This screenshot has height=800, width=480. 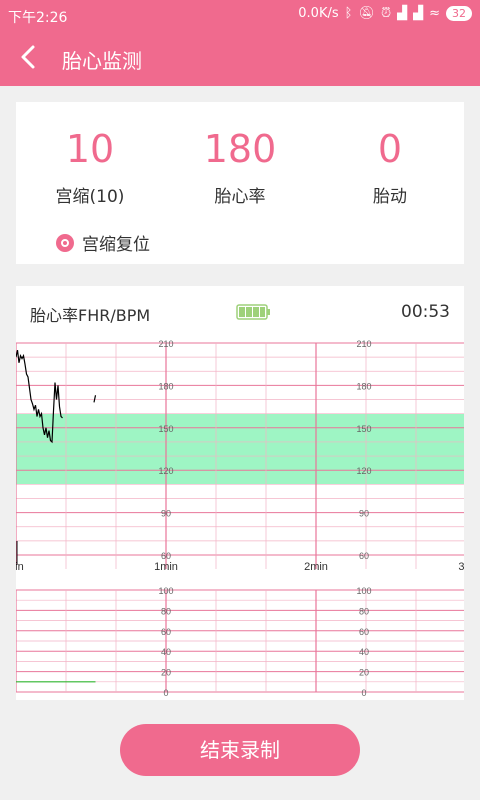 I want to click on time-axis-label: min, so click(x=20, y=567).